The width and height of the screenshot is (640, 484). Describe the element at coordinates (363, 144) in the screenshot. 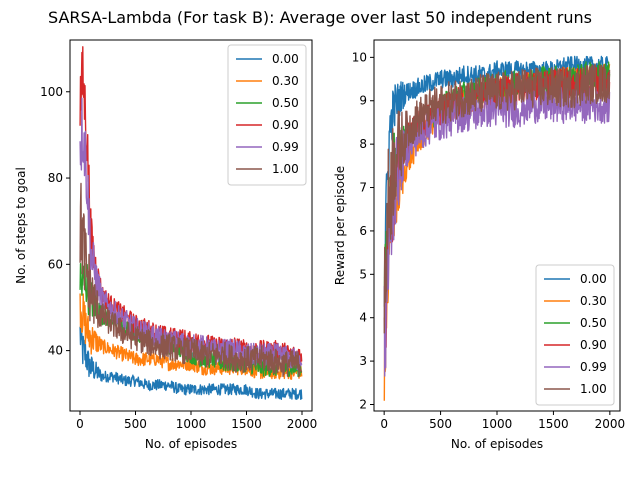

I see `reward-y-tick-label: 8` at that location.